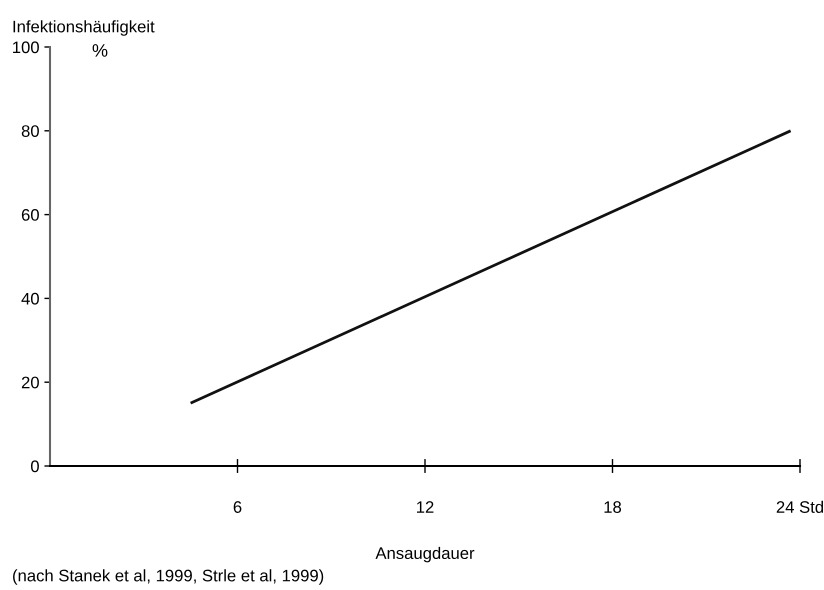 This screenshot has width=824, height=590. What do you see at coordinates (30, 215) in the screenshot?
I see `y-tick-label: 60` at bounding box center [30, 215].